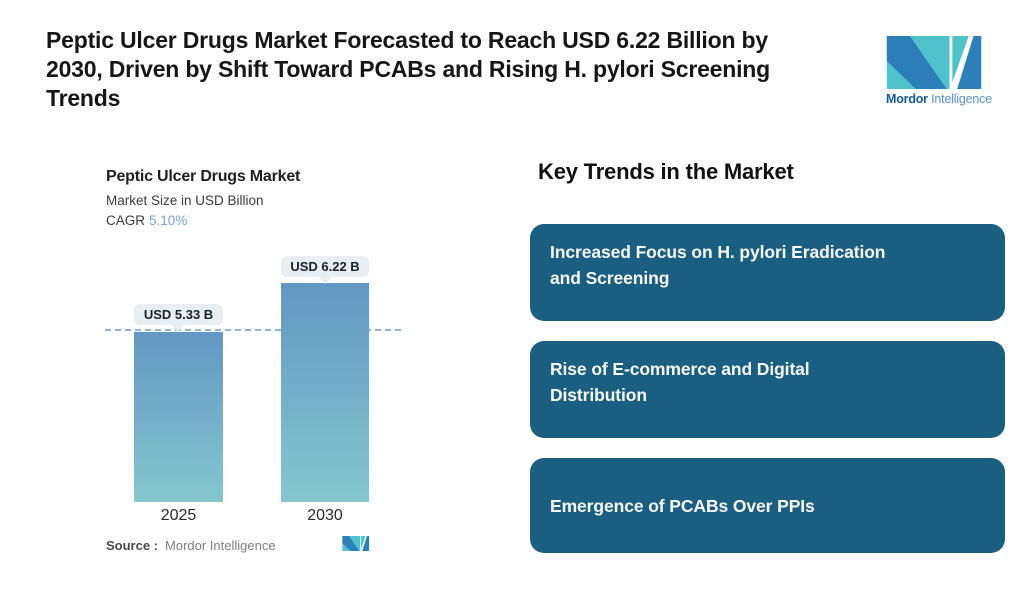  What do you see at coordinates (325, 266) in the screenshot?
I see `value-callout-2030: USD 6.22 B` at bounding box center [325, 266].